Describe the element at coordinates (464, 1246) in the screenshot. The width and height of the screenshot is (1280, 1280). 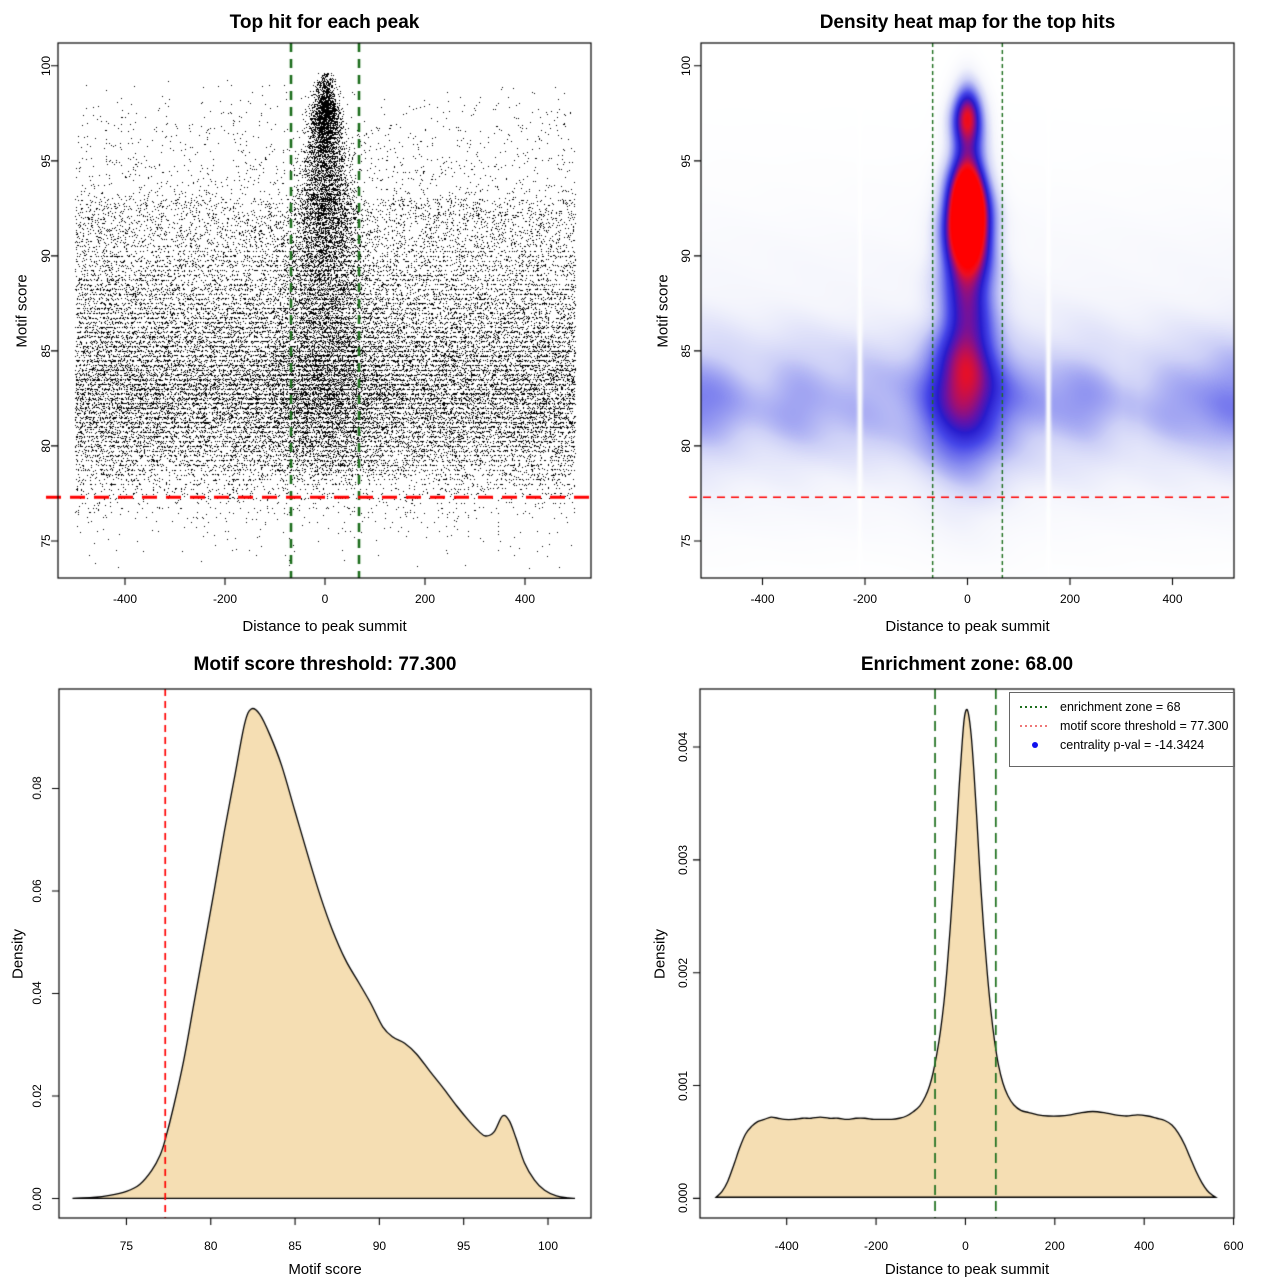
I see `x-tick-label: 95` at that location.